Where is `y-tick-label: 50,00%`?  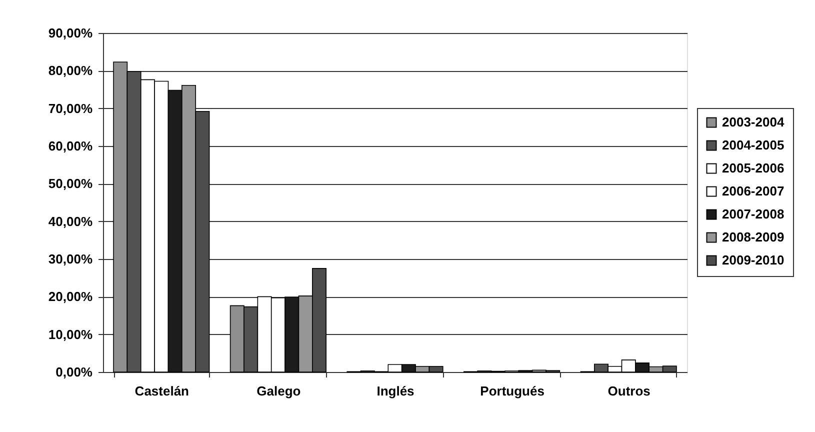
y-tick-label: 50,00% is located at coordinates (70, 184).